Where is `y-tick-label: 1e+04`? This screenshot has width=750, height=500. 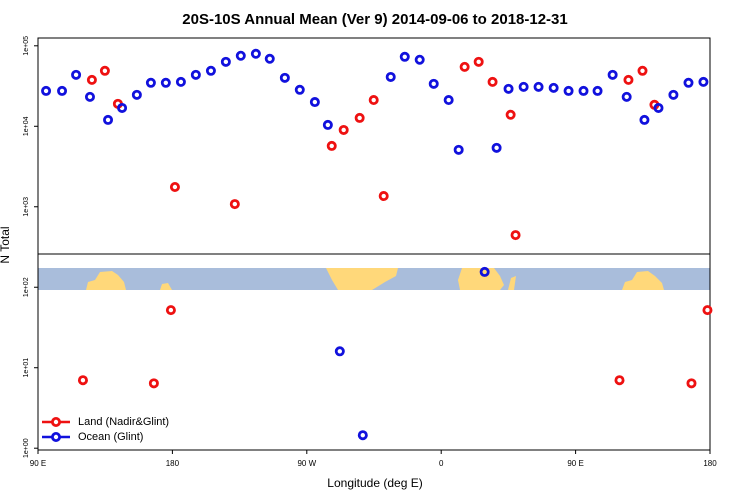
y-tick-label: 1e+04 is located at coordinates (26, 126).